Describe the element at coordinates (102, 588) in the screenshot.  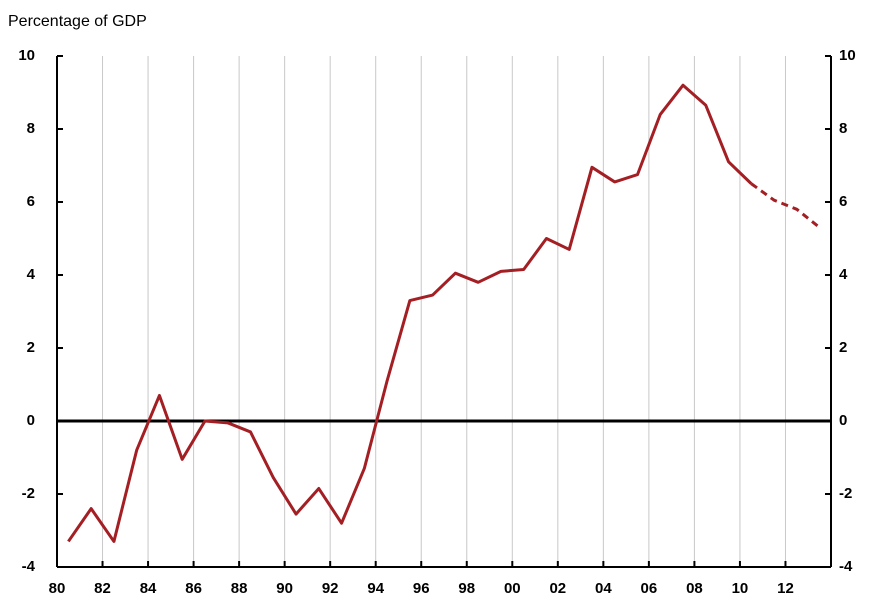
I see `x-tick-label: 82` at that location.